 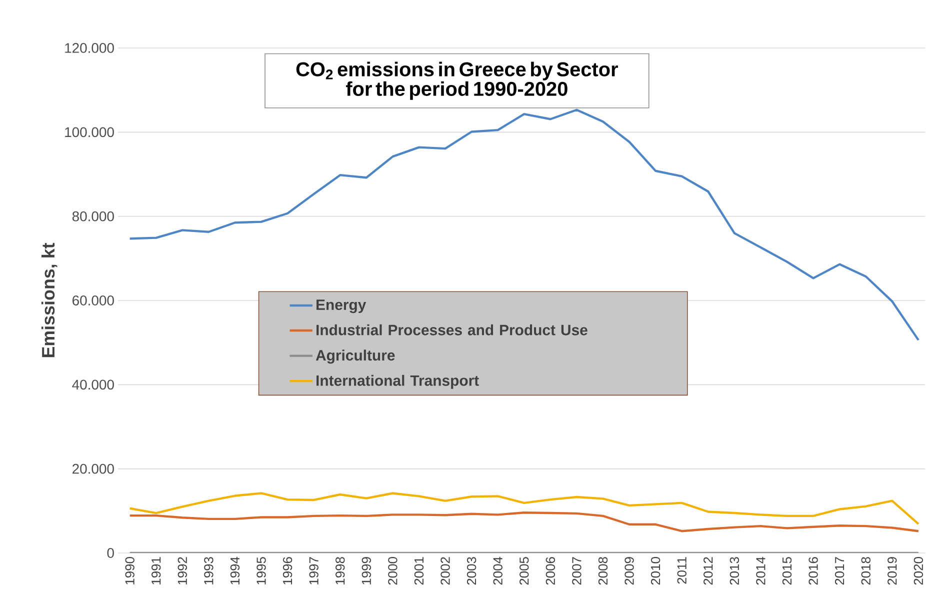 I want to click on x-tick-label: 2017, so click(x=839, y=571).